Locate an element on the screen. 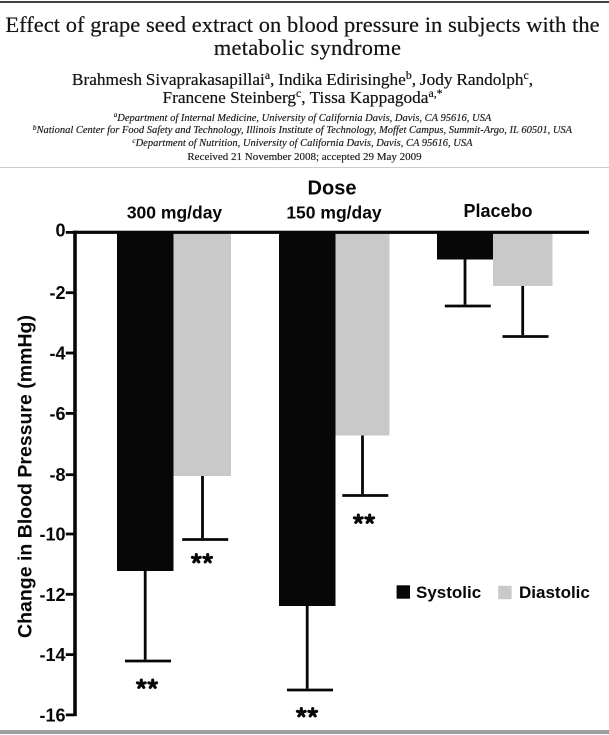  svg-text: -14 is located at coordinates (52, 655).